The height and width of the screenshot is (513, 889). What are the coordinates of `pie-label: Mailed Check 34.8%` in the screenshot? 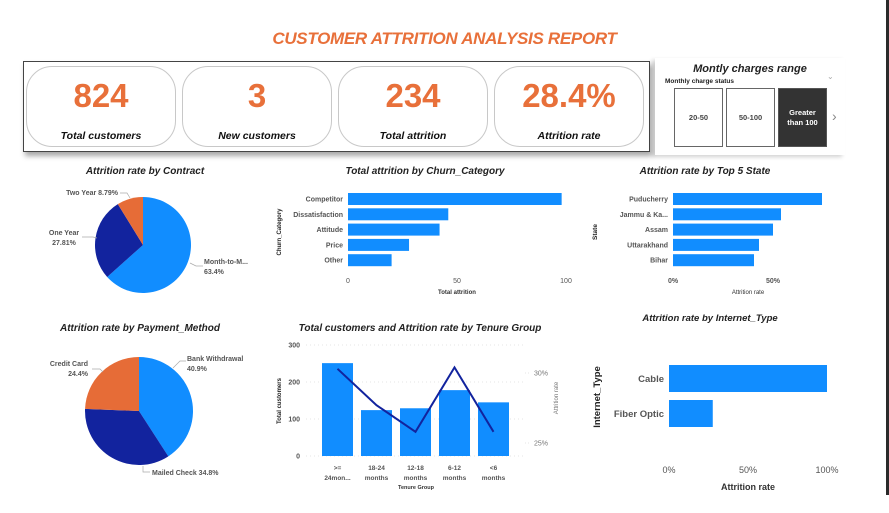 It's located at (185, 473).